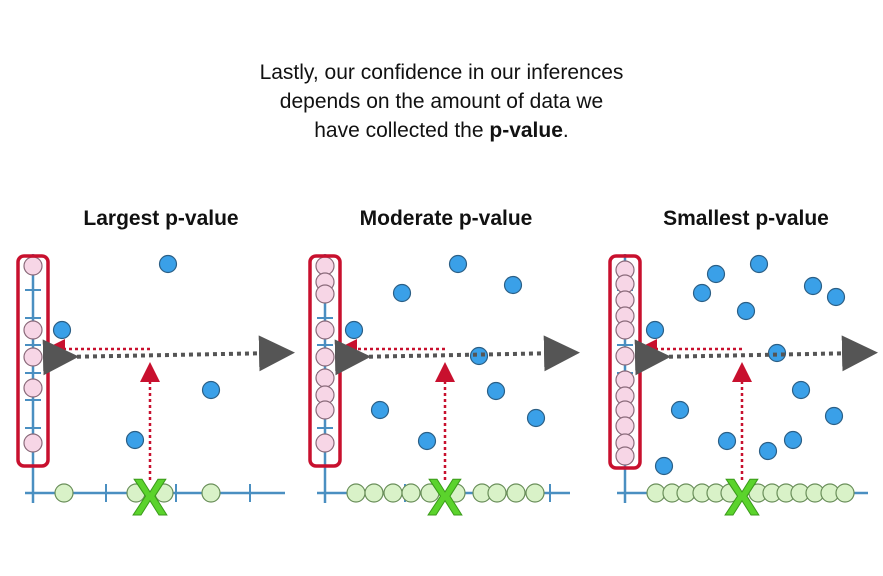 This screenshot has height=576, width=883. What do you see at coordinates (441, 72) in the screenshot?
I see `caption-line-1: Lastly, our confidence in our inferences` at bounding box center [441, 72].